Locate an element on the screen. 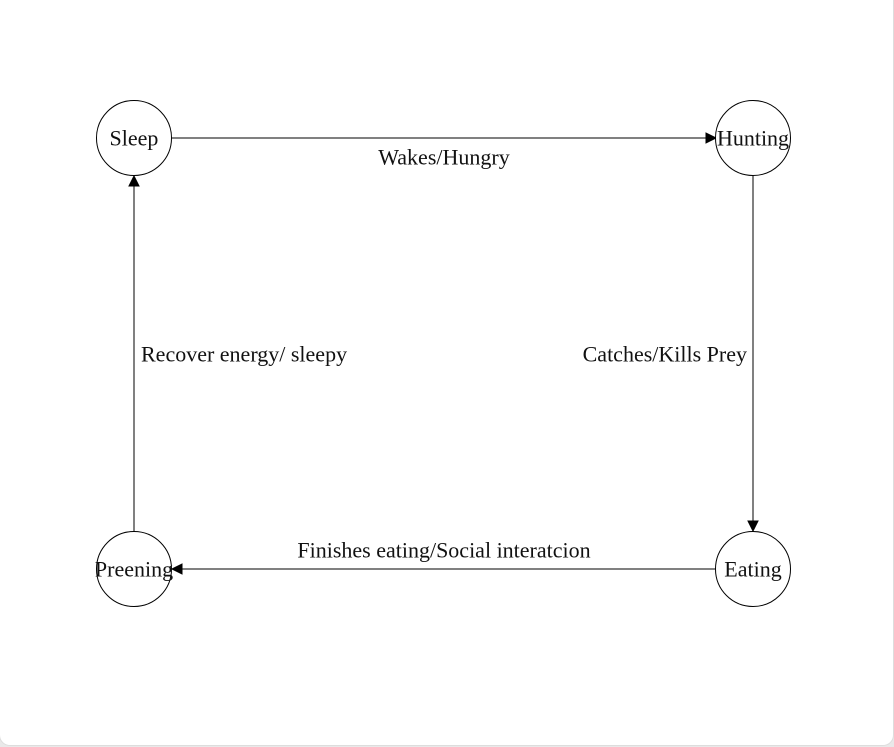  state-label-sleep: Sleep is located at coordinates (134, 138).